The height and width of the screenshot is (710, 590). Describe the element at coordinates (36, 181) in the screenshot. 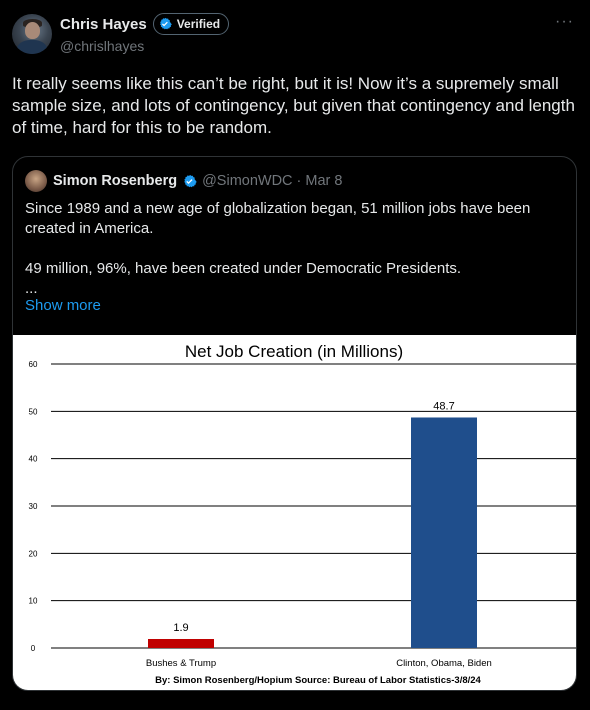

I see `quote-author-avatar` at that location.